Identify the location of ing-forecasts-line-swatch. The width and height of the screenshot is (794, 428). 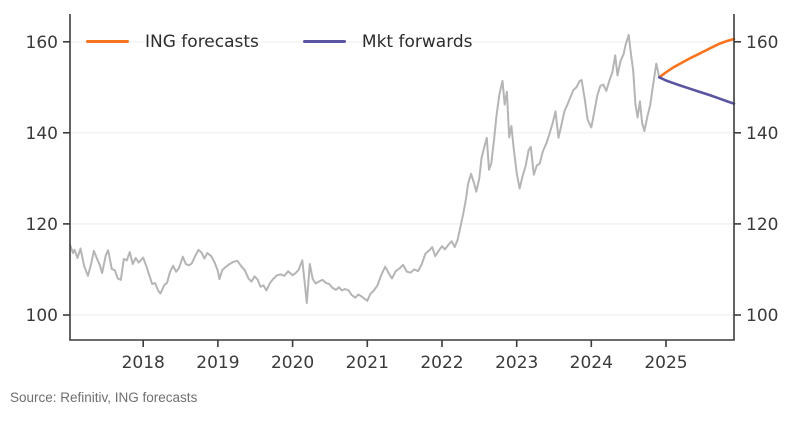
(107, 41).